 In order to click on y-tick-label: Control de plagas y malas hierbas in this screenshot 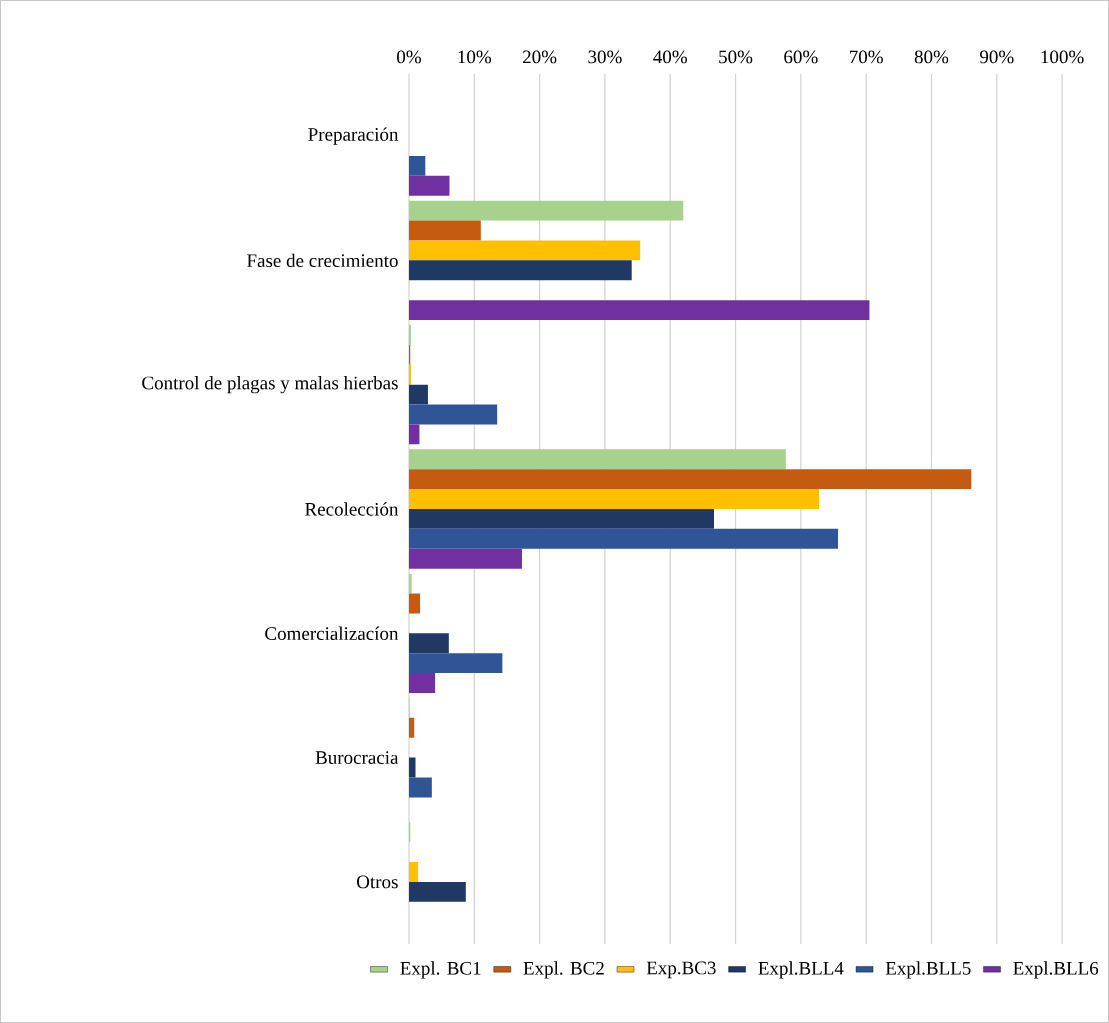, I will do `click(270, 385)`.